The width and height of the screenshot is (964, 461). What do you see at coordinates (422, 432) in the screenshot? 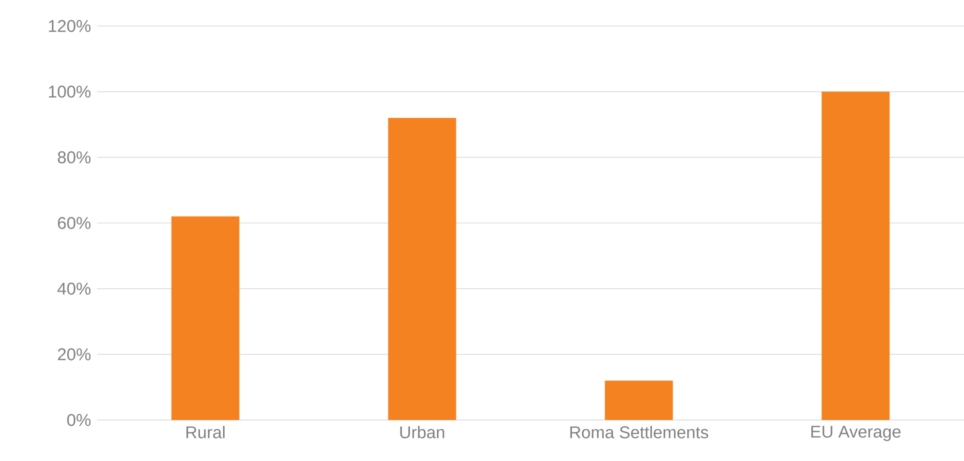
I see `x-tick-label: Urban` at bounding box center [422, 432].